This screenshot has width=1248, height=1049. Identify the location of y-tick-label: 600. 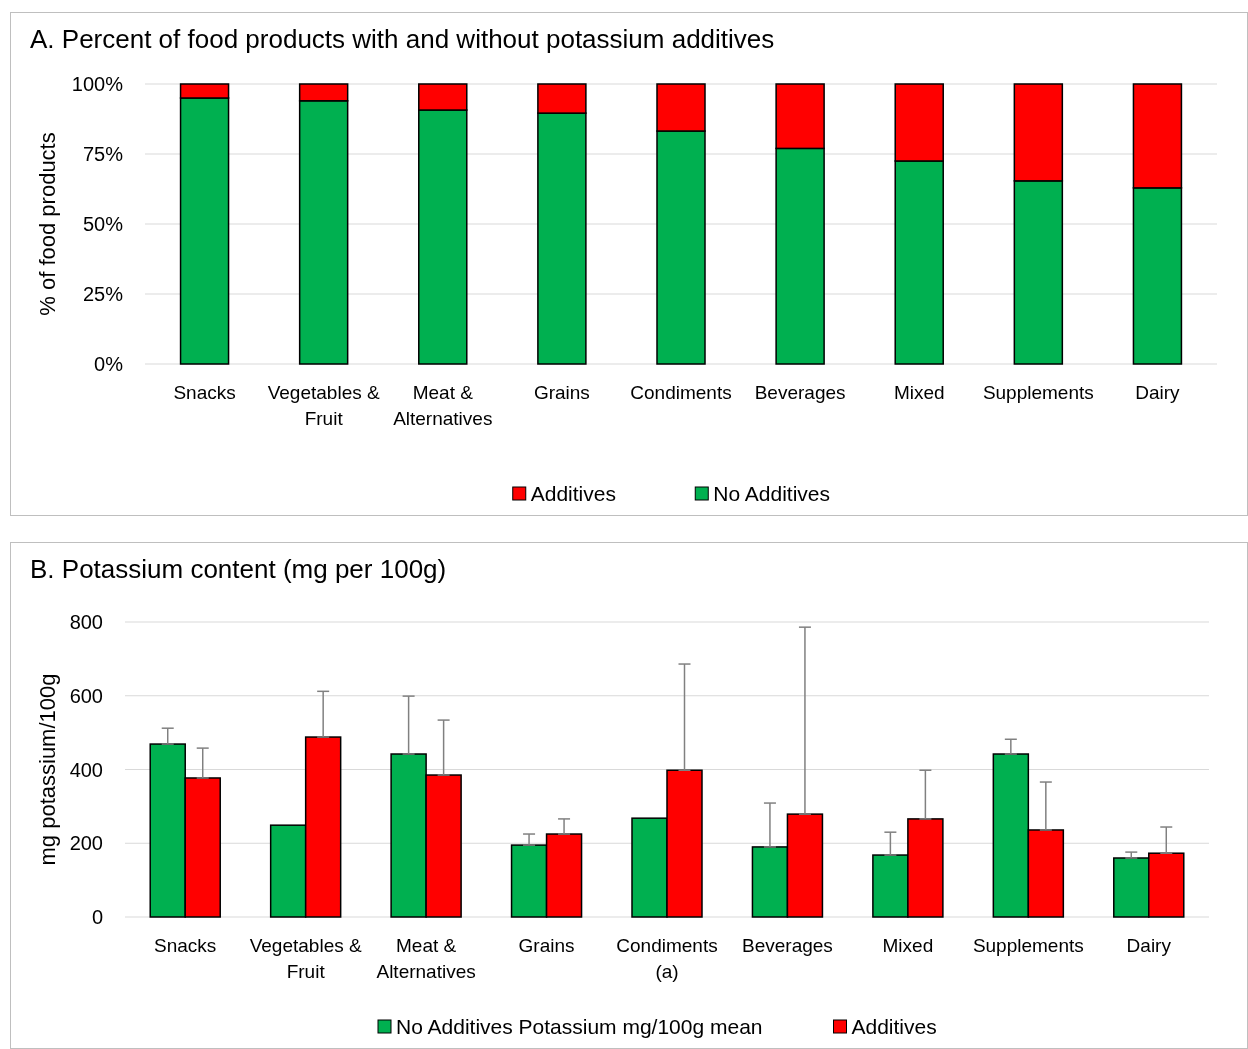
(86, 695).